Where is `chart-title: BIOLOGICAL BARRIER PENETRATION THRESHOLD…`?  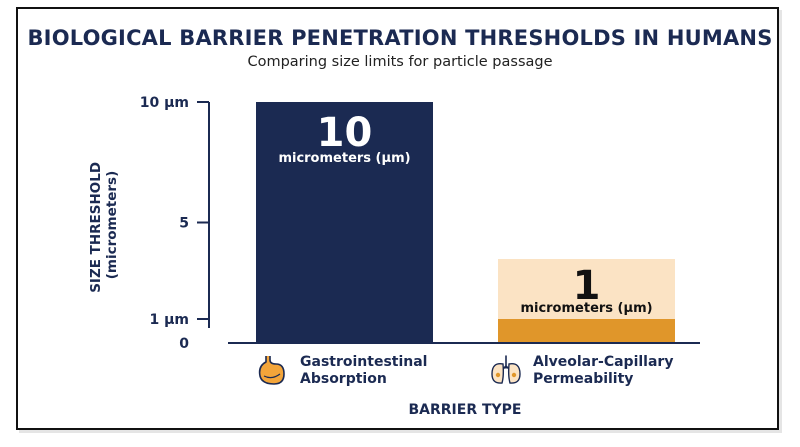
chart-title: BIOLOGICAL BARRIER PENETRATION THRESHOLD… is located at coordinates (400, 38).